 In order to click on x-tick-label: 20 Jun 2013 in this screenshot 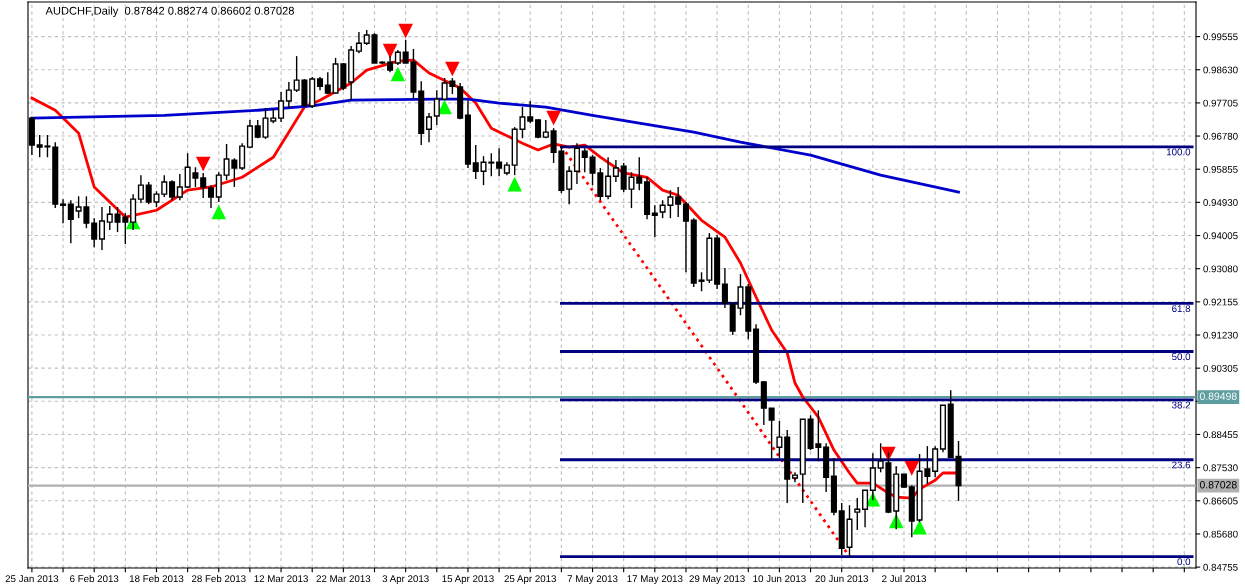, I will do `click(842, 579)`.